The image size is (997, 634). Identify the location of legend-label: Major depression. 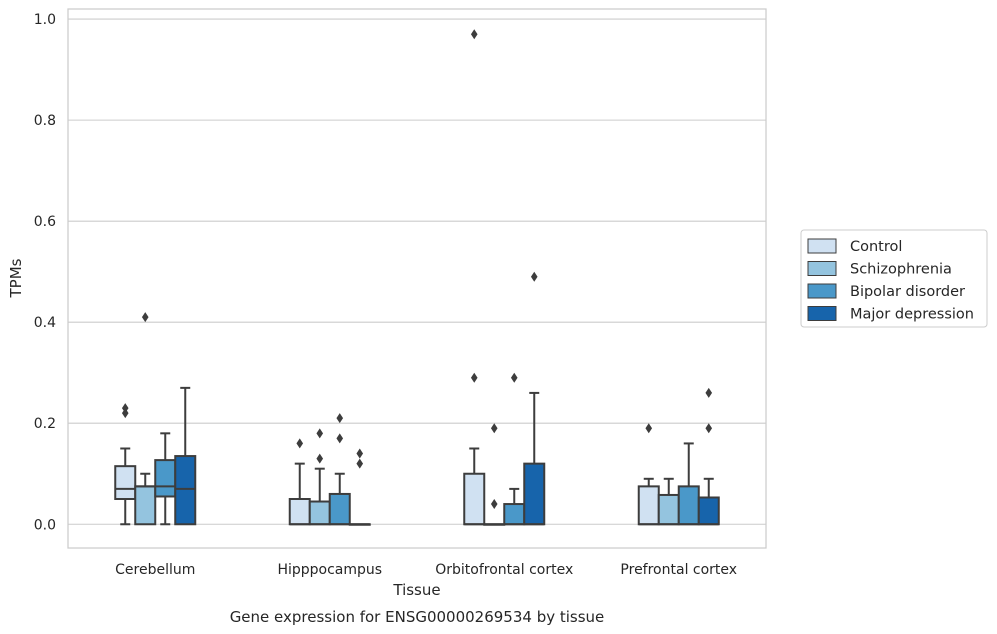
(912, 315).